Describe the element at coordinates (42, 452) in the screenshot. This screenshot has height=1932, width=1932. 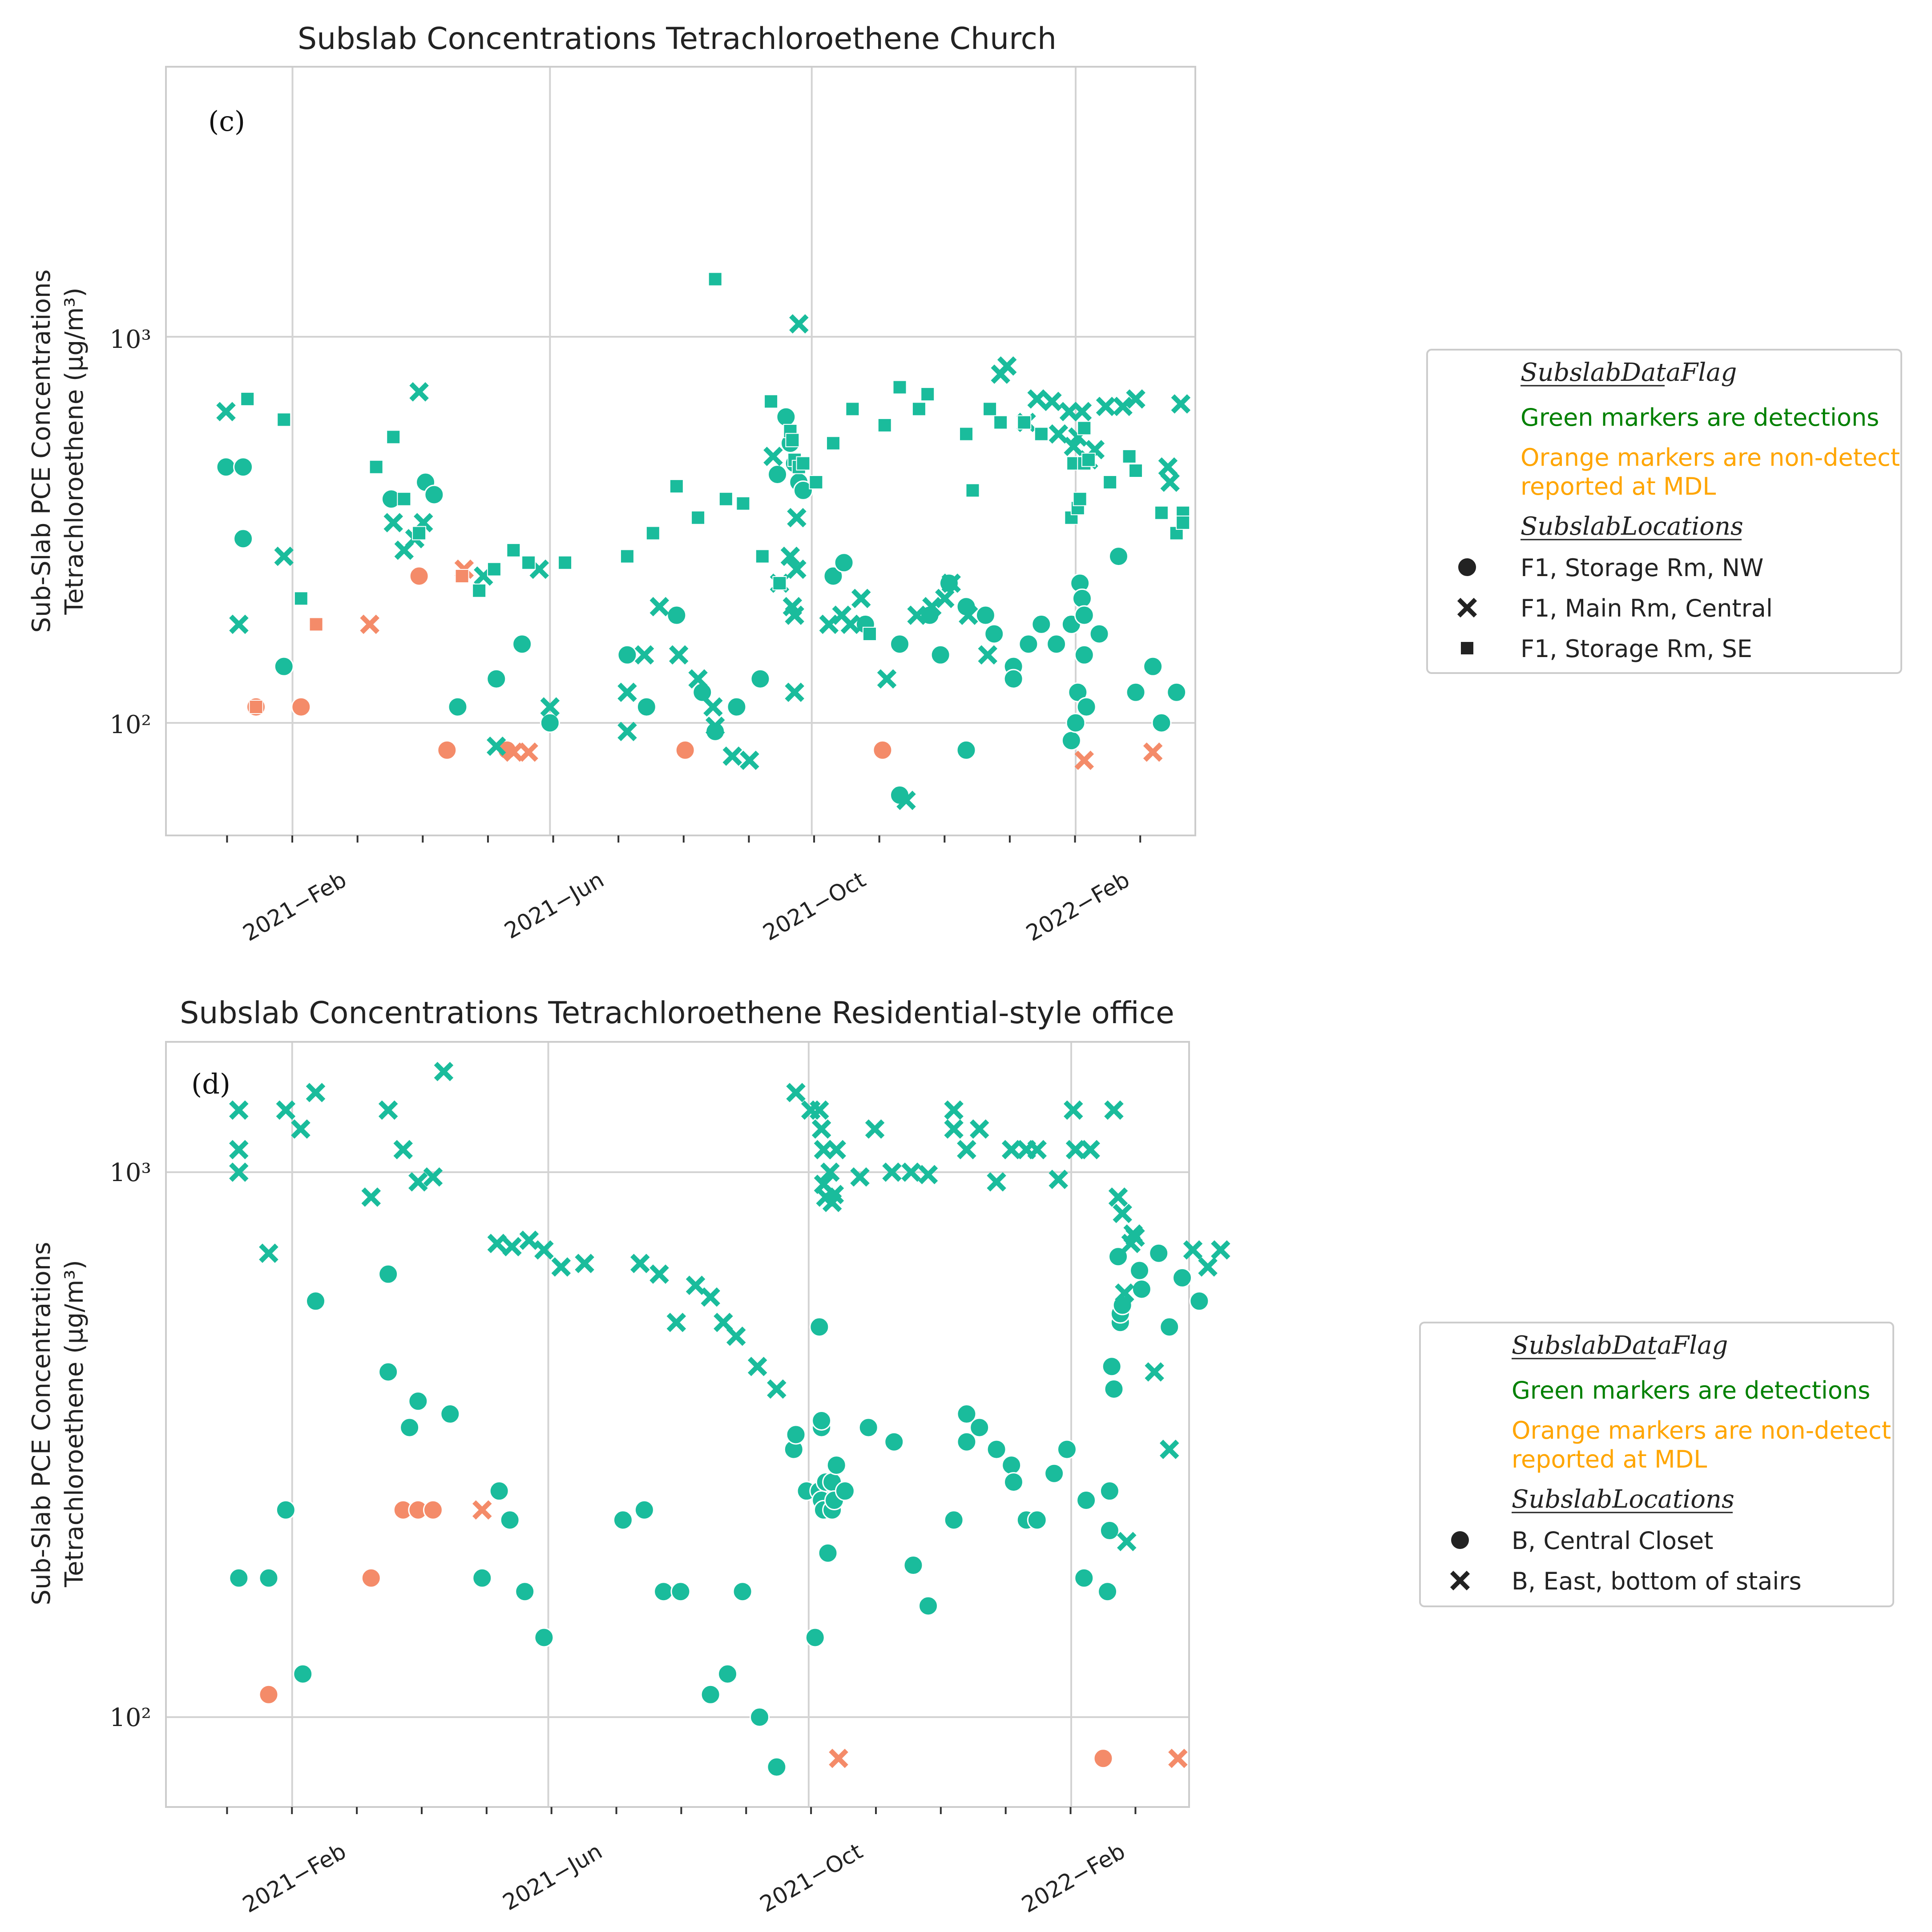
I see `chart-c-ylabel-line1: Sub-Slab PCE Concentrations` at that location.